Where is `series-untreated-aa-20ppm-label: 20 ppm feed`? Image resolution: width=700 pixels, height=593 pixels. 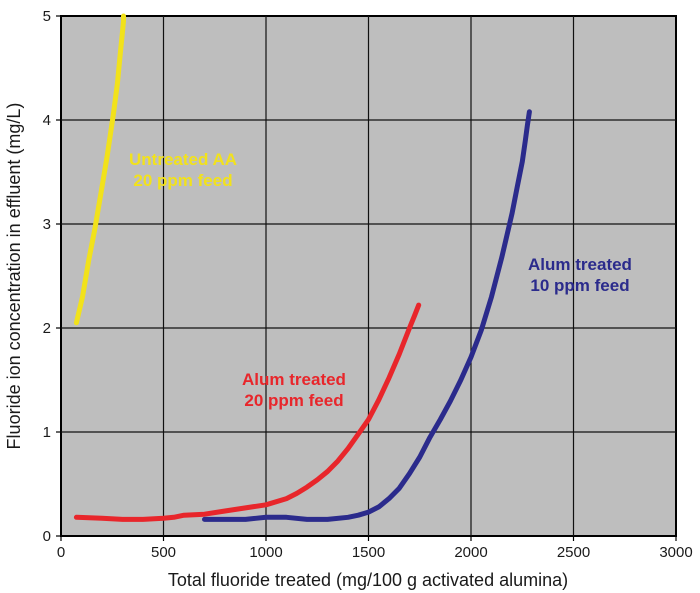
series-untreated-aa-20ppm-label: 20 ppm feed is located at coordinates (182, 180).